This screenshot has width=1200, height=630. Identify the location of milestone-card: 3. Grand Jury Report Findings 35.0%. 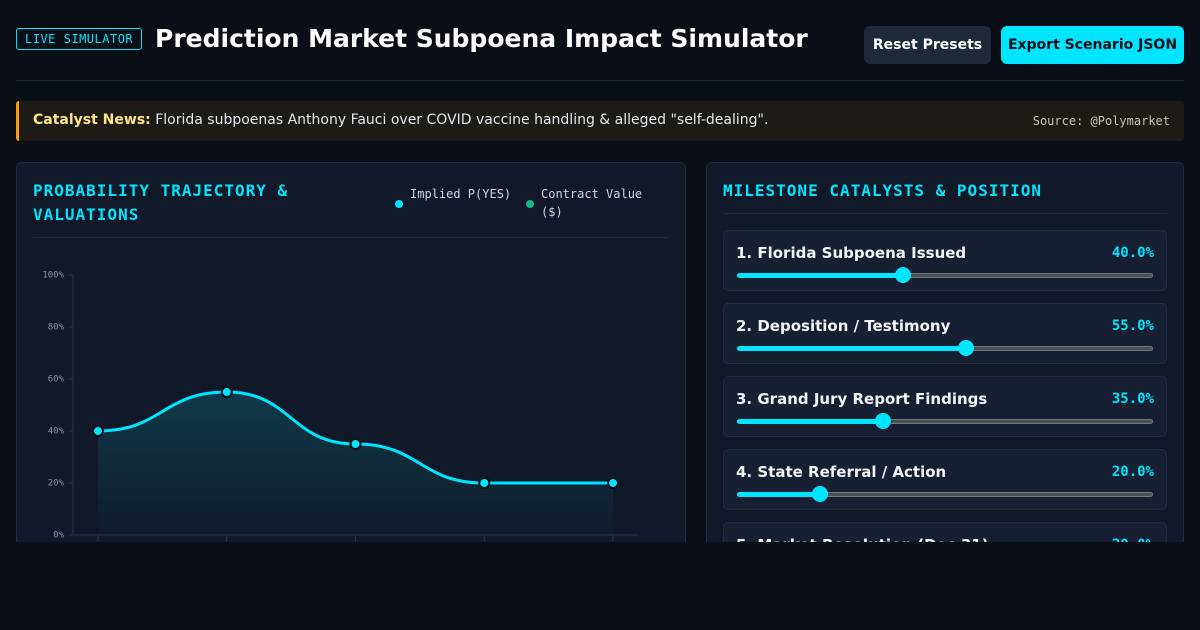
(945, 406).